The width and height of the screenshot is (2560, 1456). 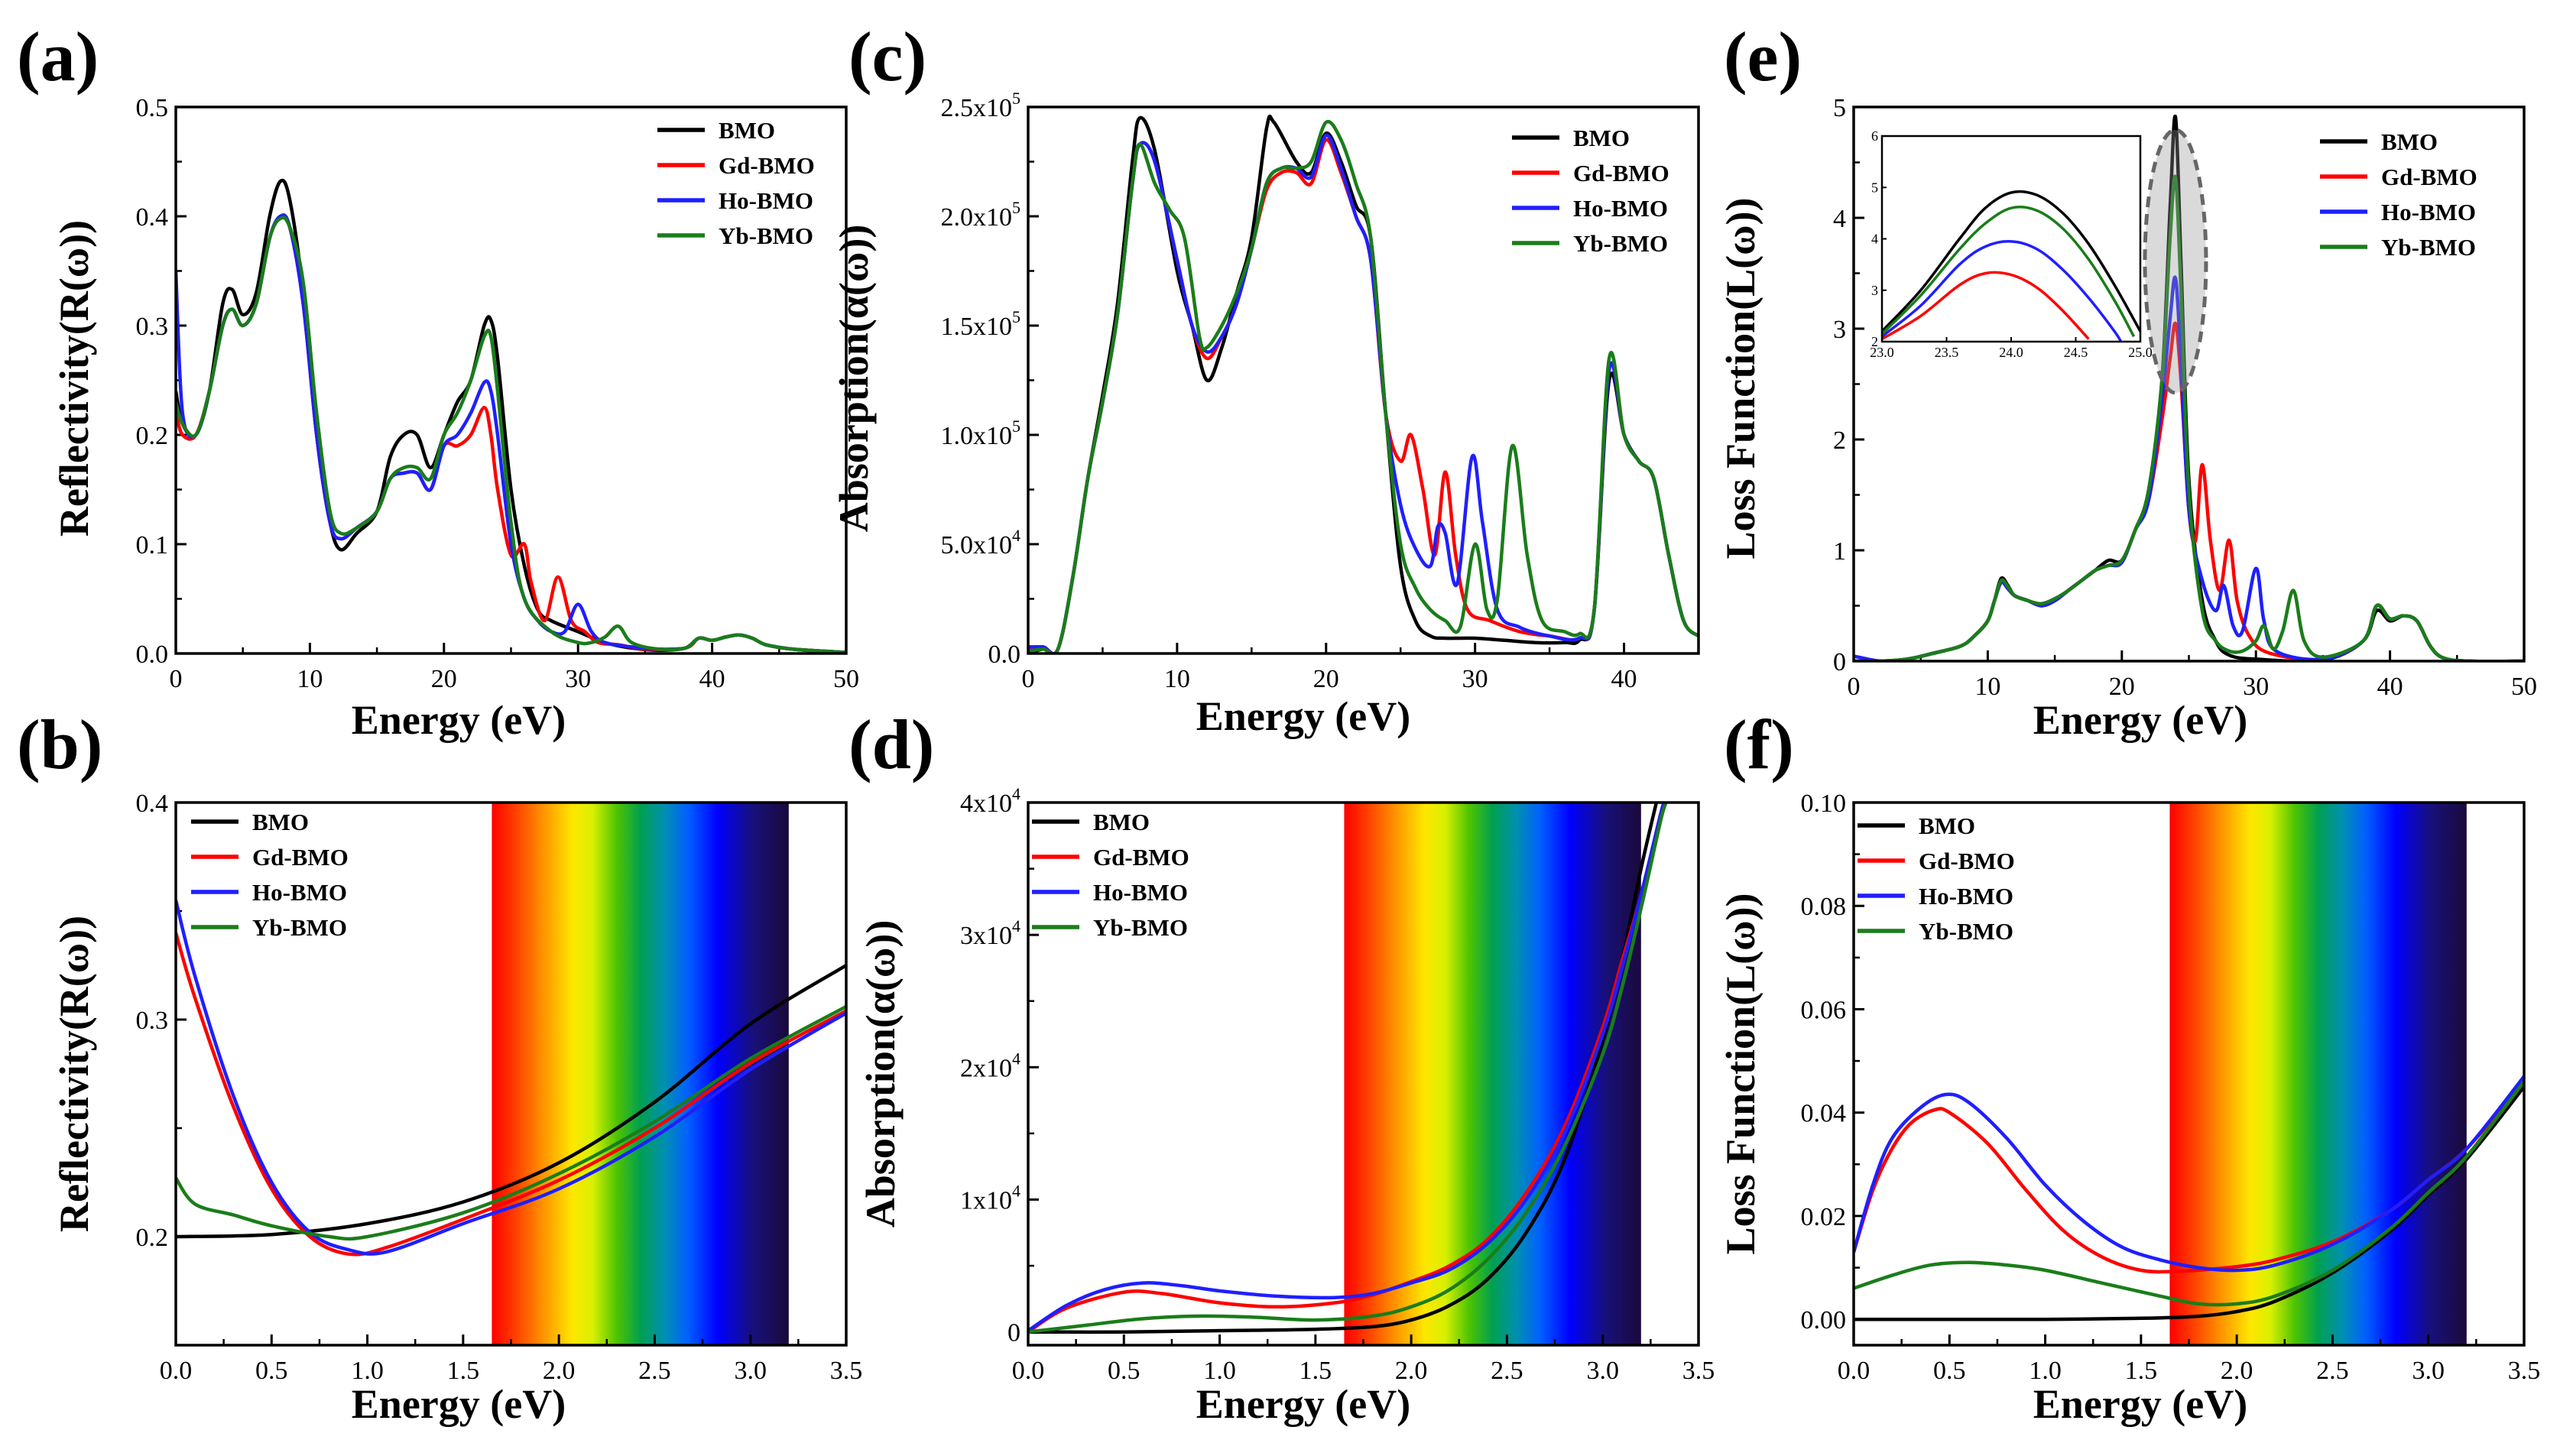 What do you see at coordinates (1824, 804) in the screenshot?
I see `y-tick-base: 0.10` at bounding box center [1824, 804].